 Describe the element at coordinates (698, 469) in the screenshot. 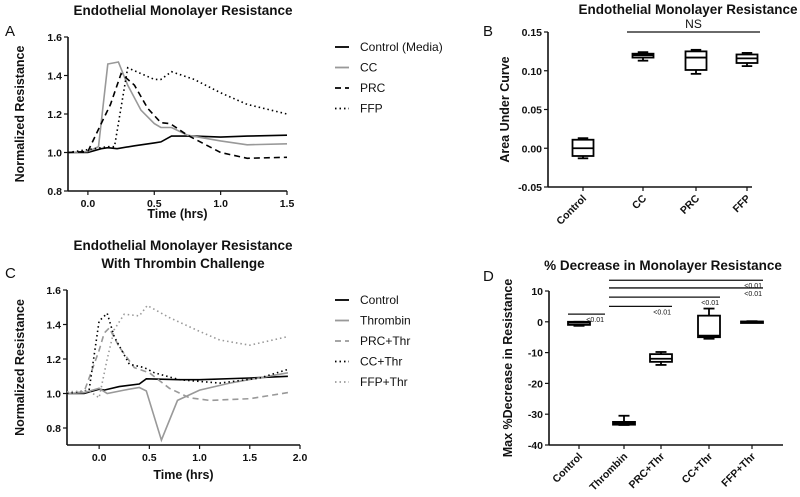

I see `x-tick-label: CC+Thr` at that location.